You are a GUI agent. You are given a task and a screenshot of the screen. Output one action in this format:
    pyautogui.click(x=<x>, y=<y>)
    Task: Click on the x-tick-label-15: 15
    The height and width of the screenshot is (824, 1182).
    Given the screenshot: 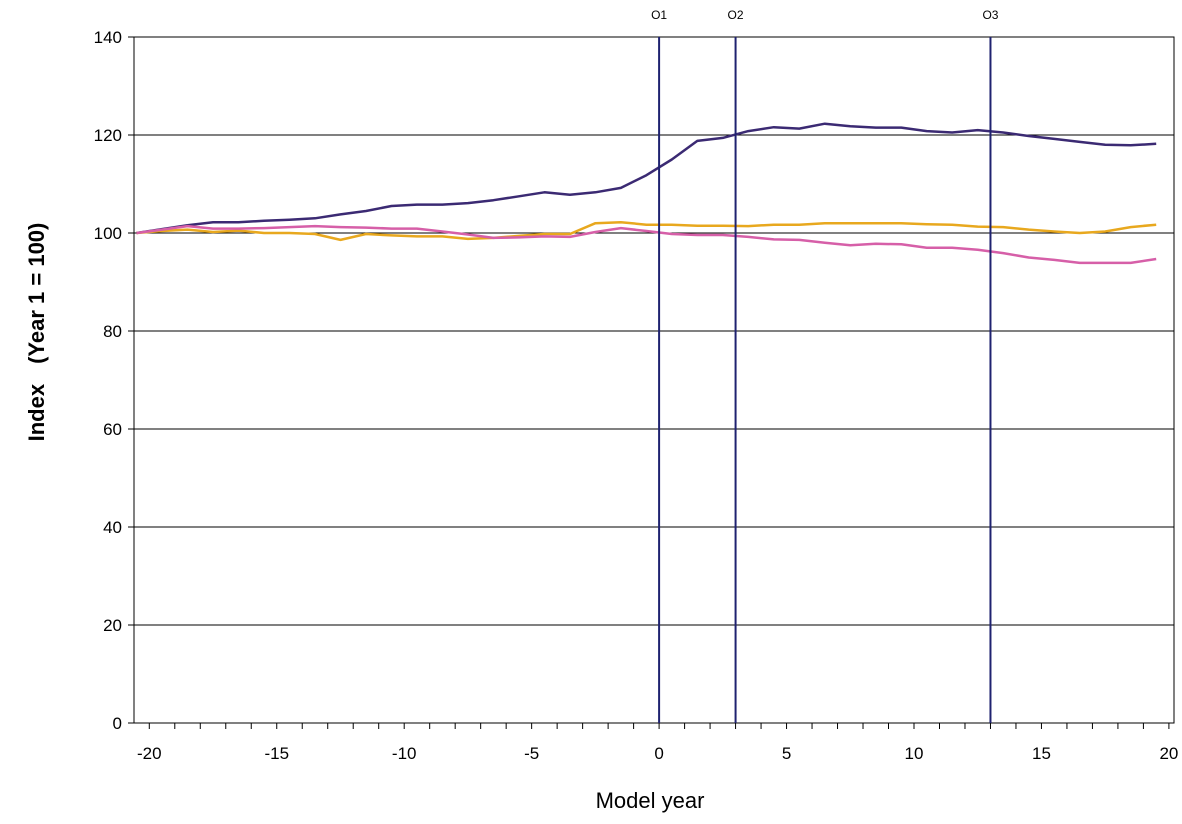 What is the action you would take?
    pyautogui.click(x=1041, y=753)
    